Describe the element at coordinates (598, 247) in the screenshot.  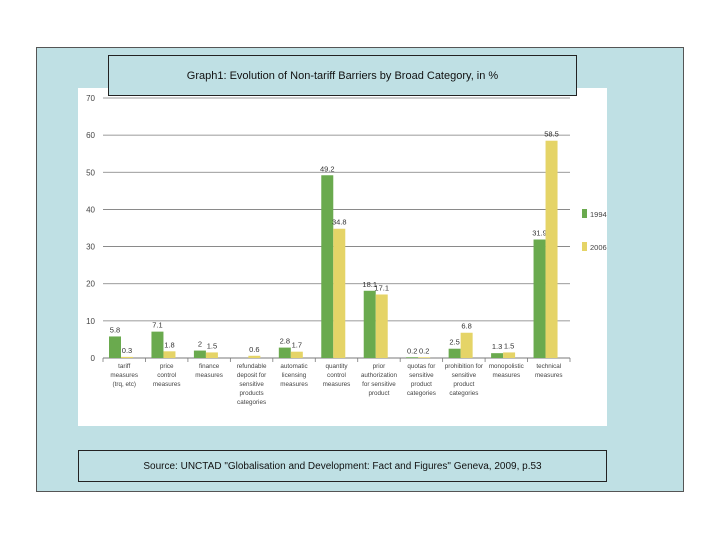
I see `legend-label: 2006` at that location.